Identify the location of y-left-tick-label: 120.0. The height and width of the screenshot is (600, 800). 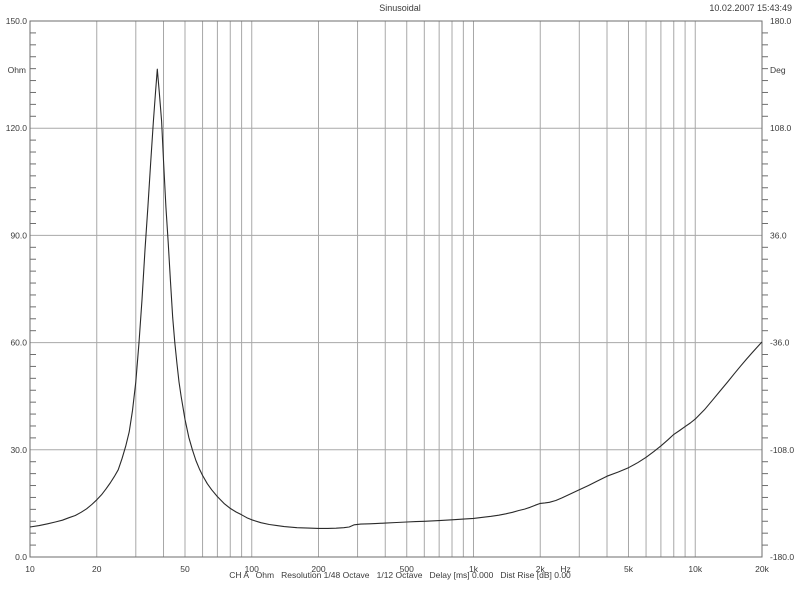
(17, 128).